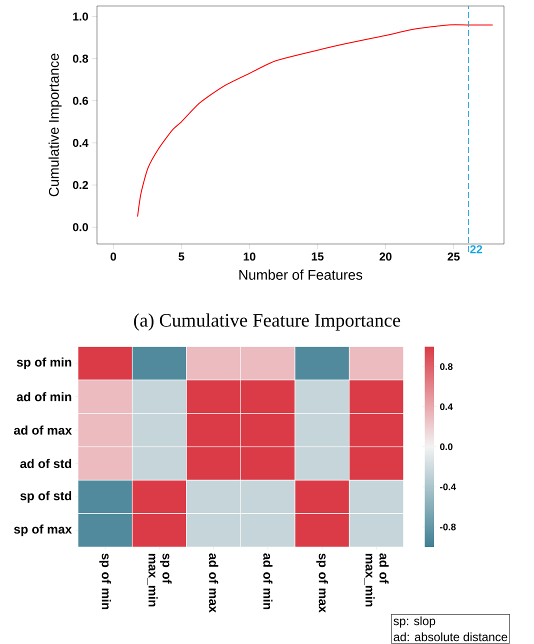 Image resolution: width=534 pixels, height=644 pixels. I want to click on y-tick-label: 0.8, so click(80, 58).